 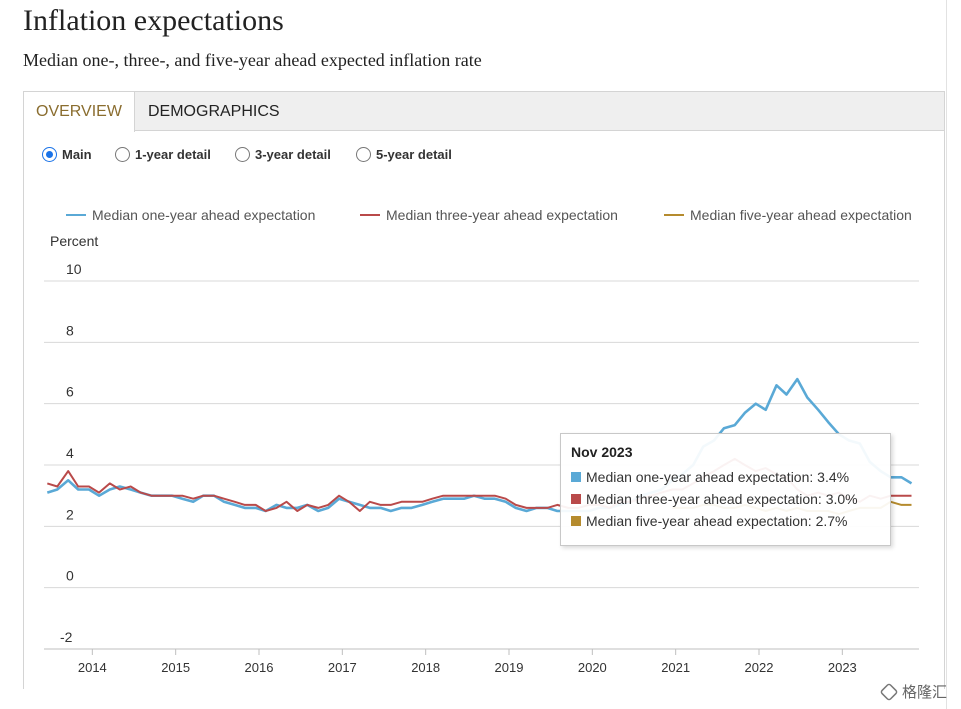 I want to click on y-axis-title: Percent, so click(x=74, y=241).